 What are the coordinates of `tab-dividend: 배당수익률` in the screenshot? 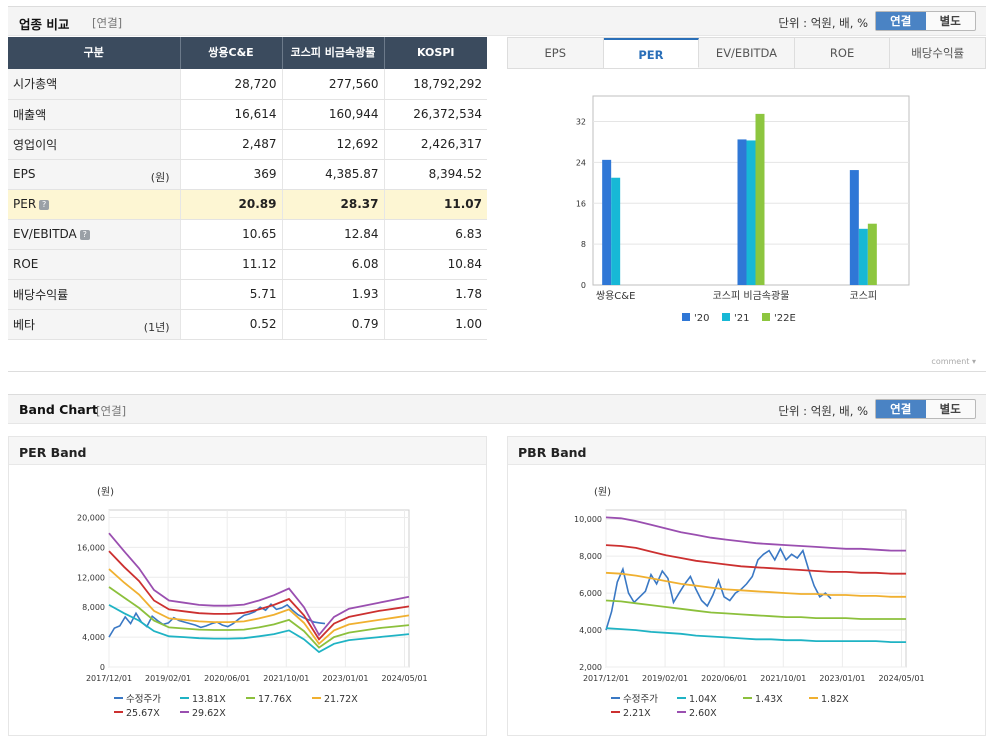 It's located at (938, 53).